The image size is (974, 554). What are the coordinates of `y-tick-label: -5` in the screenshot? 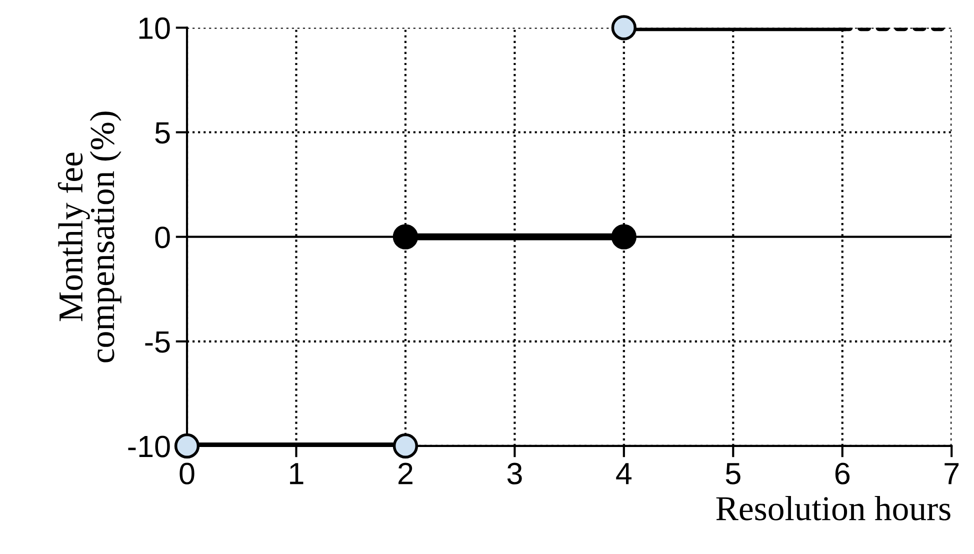 It's located at (157, 342).